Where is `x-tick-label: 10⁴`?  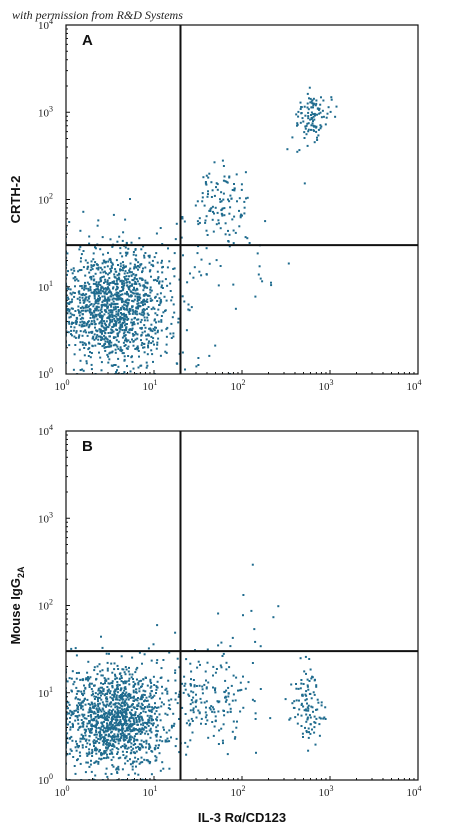 x-tick-label: 10⁴ is located at coordinates (414, 385).